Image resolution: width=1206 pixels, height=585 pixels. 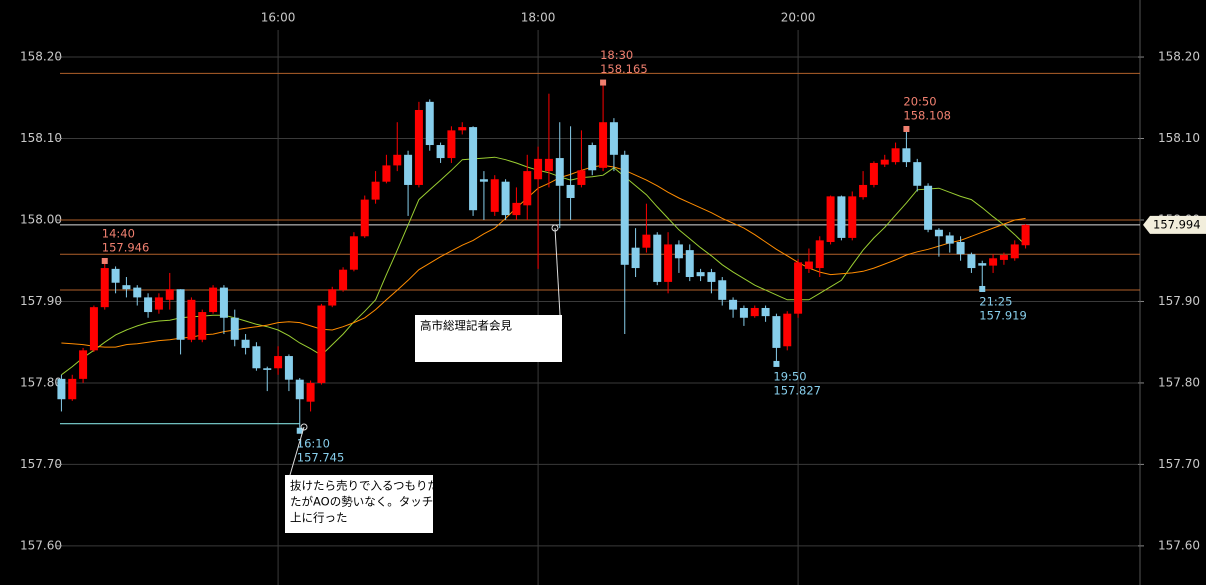 What do you see at coordinates (41, 464) in the screenshot?
I see `y-tick-label: 157.70` at bounding box center [41, 464].